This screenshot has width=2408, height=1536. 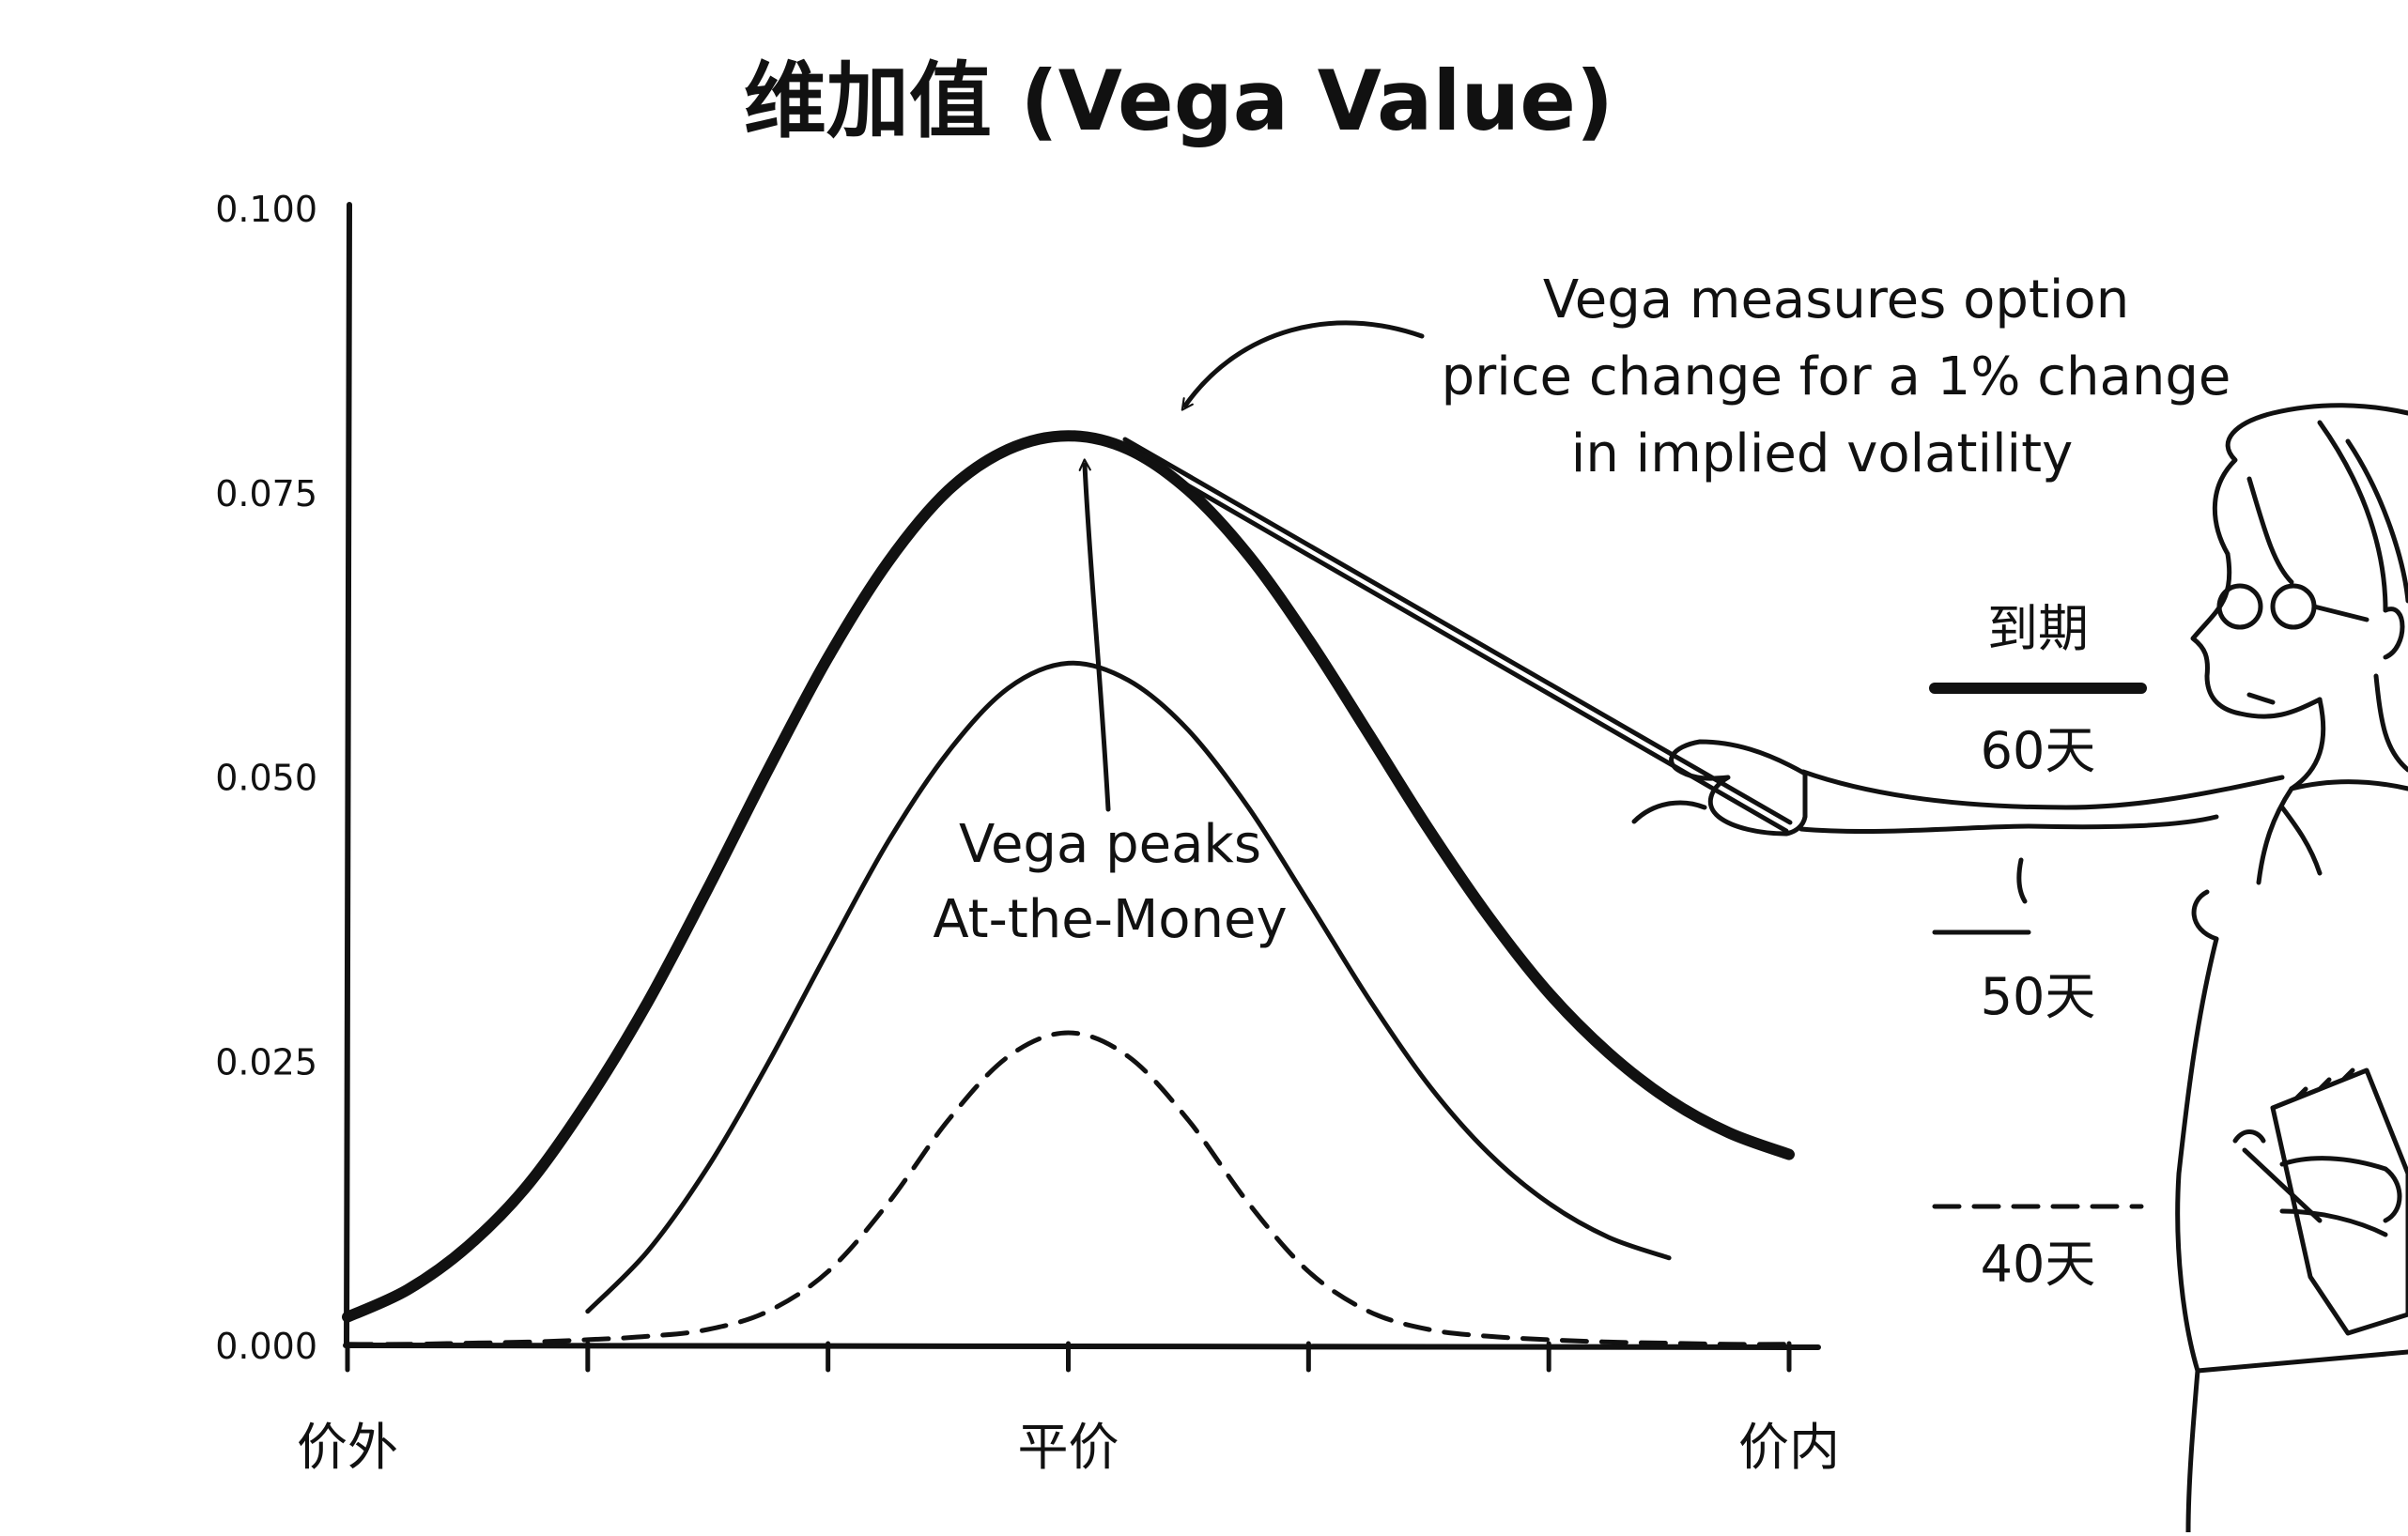 I want to click on presenter-notepad-hand, so click(x=2340, y=1196).